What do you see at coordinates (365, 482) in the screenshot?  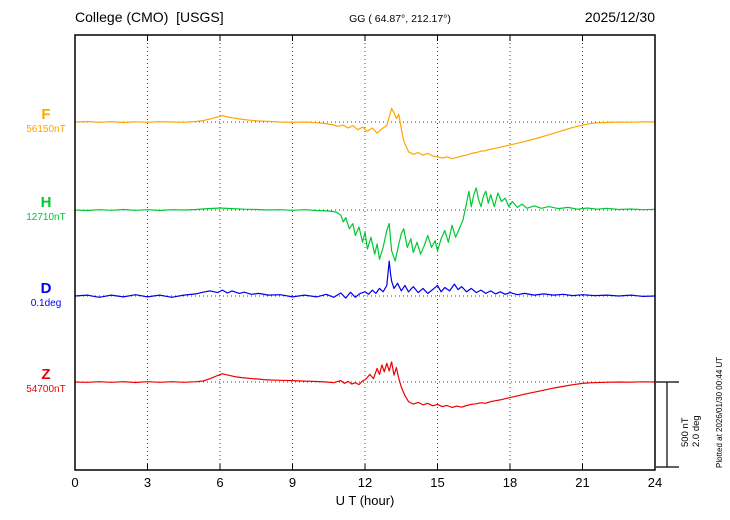 I see `x-tick-label: 12` at bounding box center [365, 482].